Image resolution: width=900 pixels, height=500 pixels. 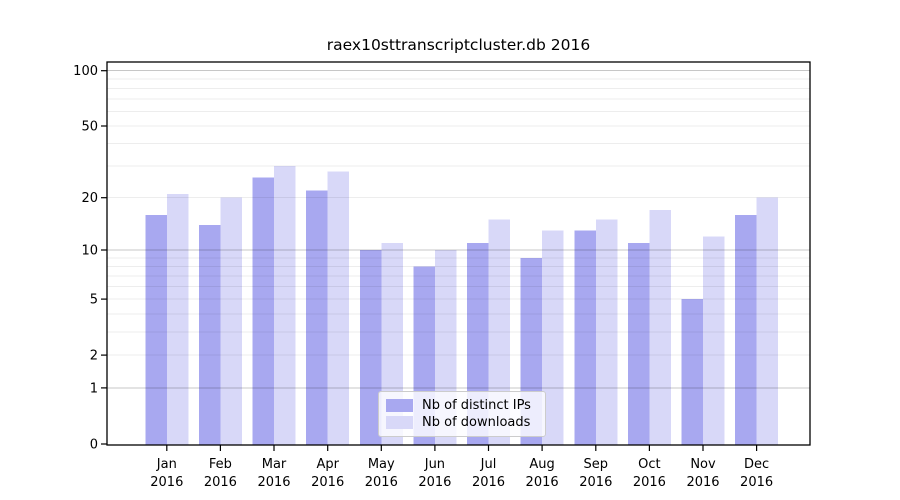 I want to click on legend-item-distinct-ips: Nb of distinct IPs, so click(x=462, y=405).